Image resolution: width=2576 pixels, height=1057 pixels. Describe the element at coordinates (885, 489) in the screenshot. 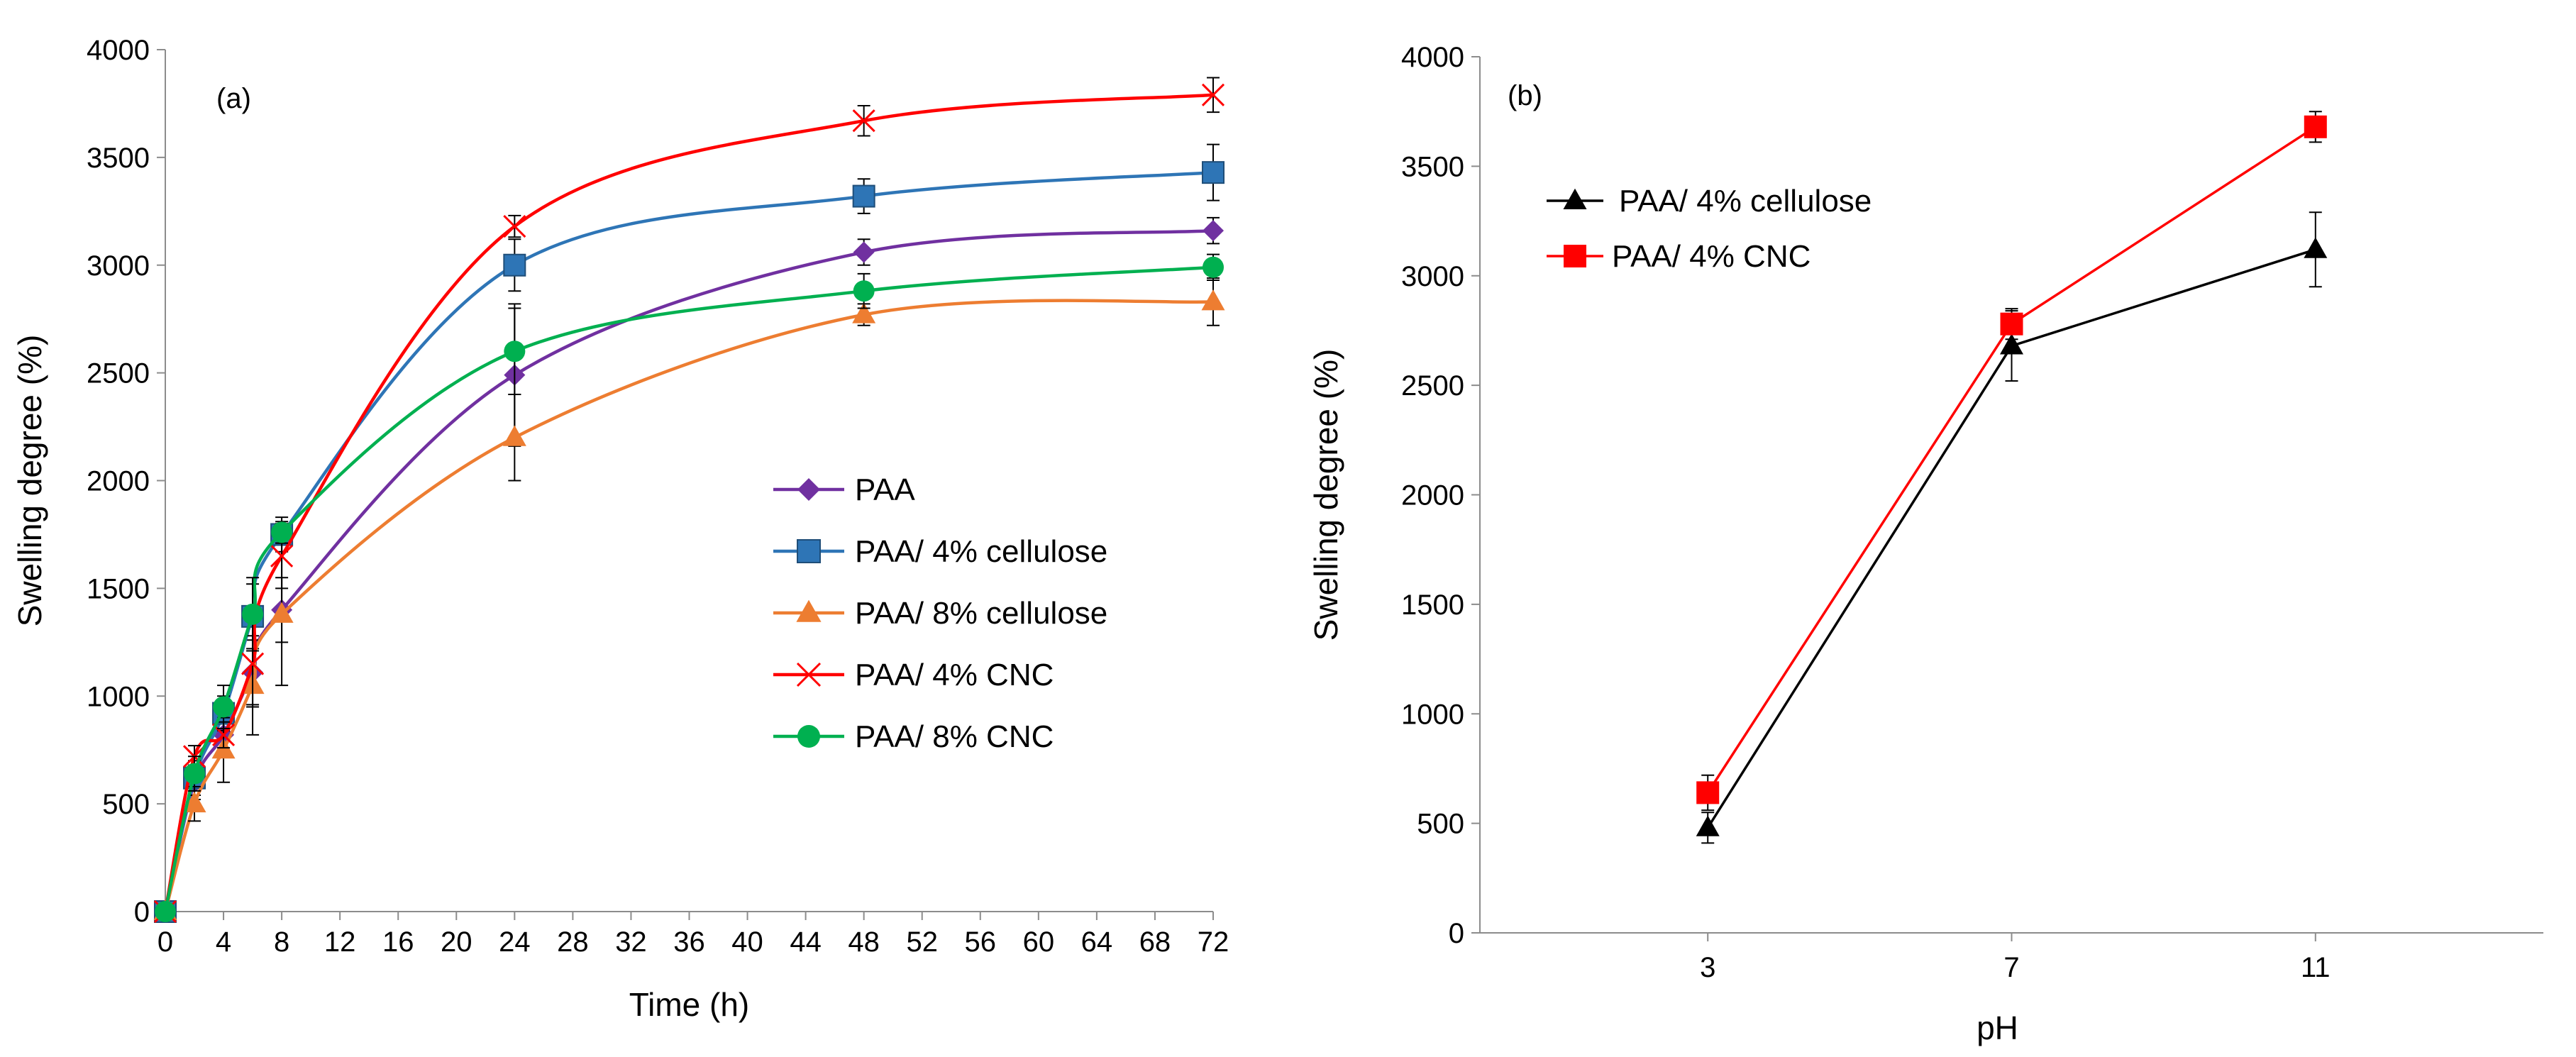

I see `legend-label: PAA` at that location.